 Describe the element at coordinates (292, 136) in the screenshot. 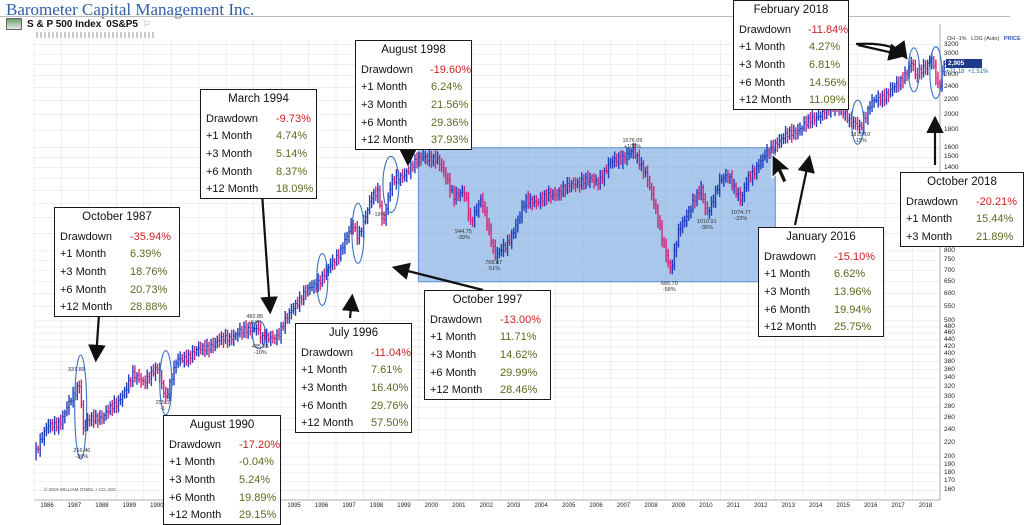

I see `row-value: 4.74%` at that location.